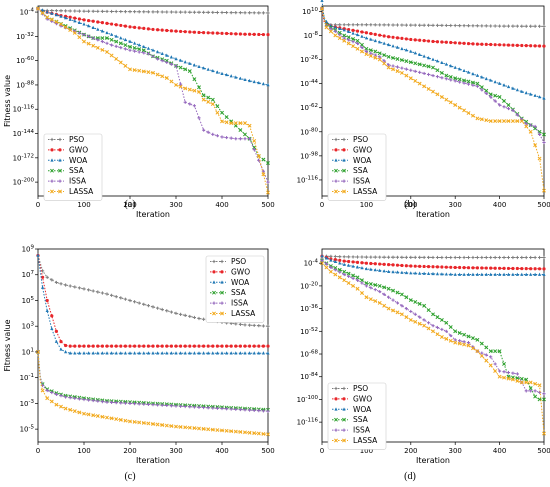  What do you see at coordinates (228, 261) in the screenshot?
I see `legend-item-pso: PSO` at bounding box center [228, 261].